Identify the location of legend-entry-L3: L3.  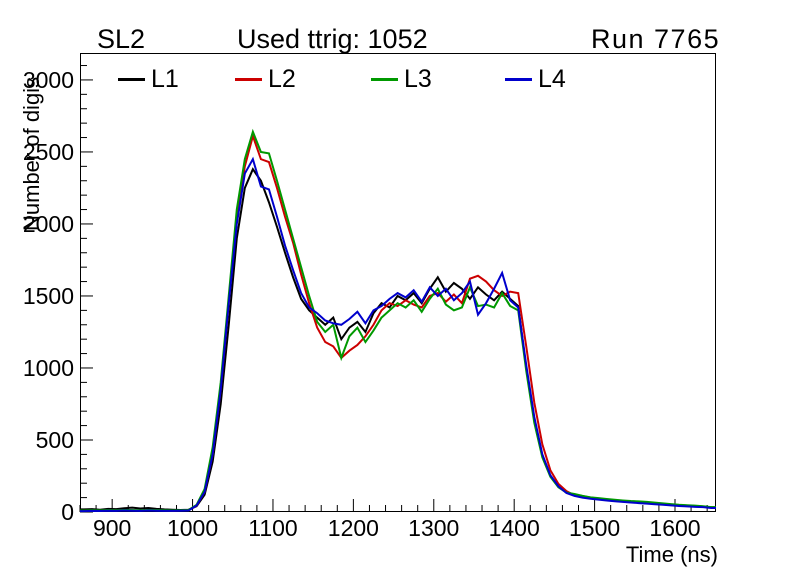
(401, 79).